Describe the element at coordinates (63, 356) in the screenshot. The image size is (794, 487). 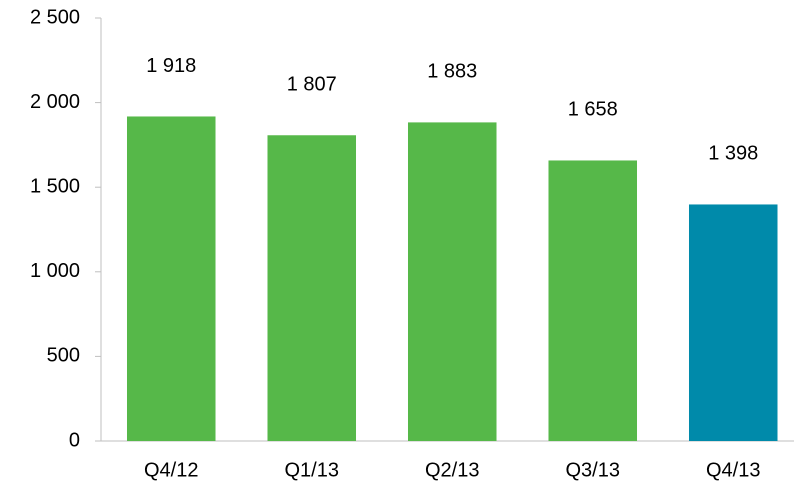
I see `y-tick-label: 500` at that location.